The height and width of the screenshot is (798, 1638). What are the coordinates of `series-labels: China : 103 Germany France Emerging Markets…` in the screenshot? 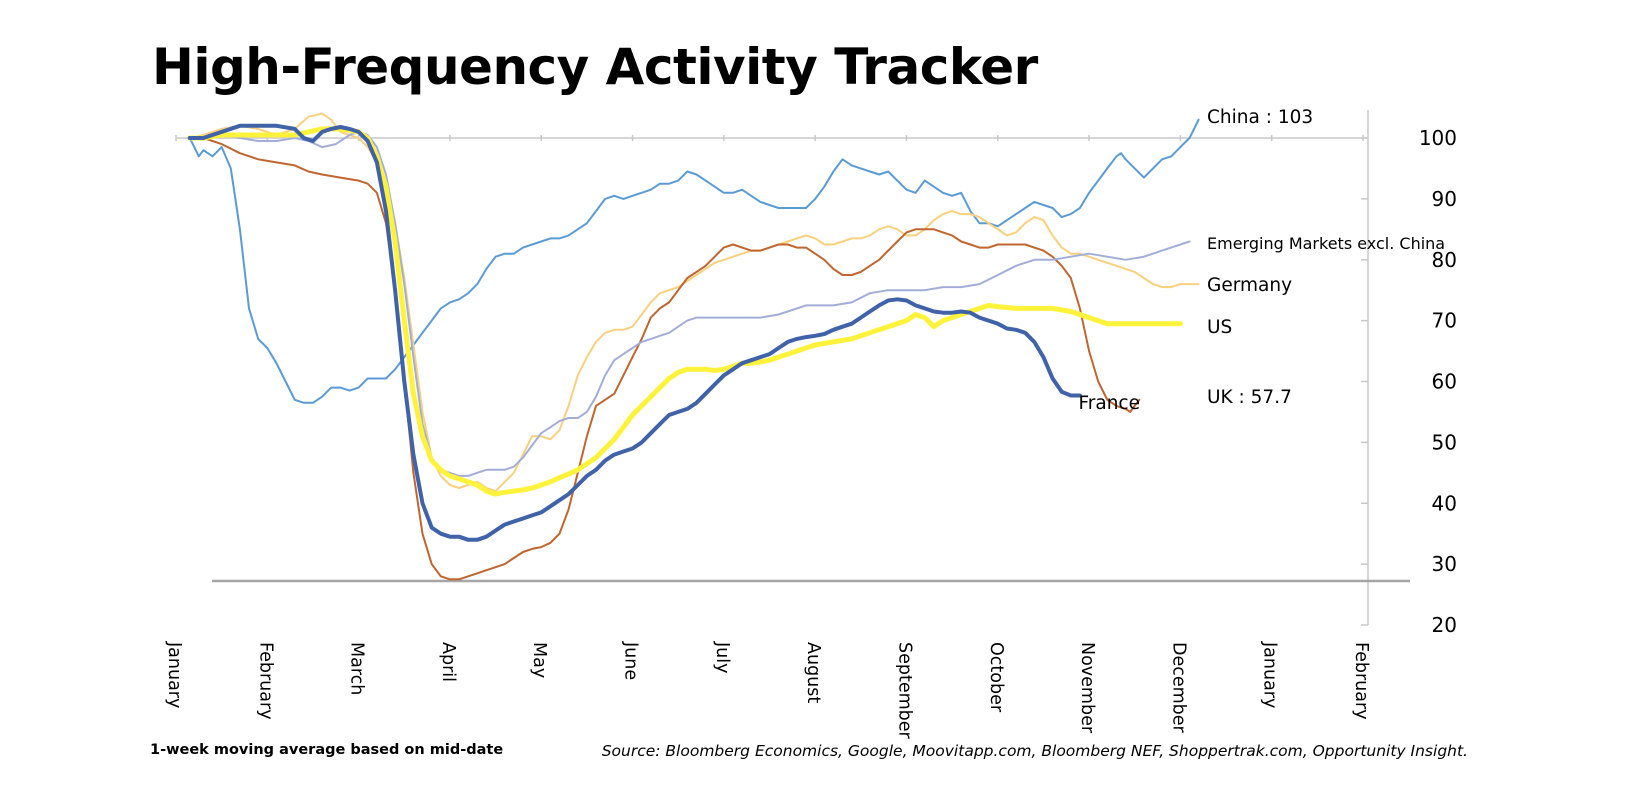 It's located at (1261, 260).